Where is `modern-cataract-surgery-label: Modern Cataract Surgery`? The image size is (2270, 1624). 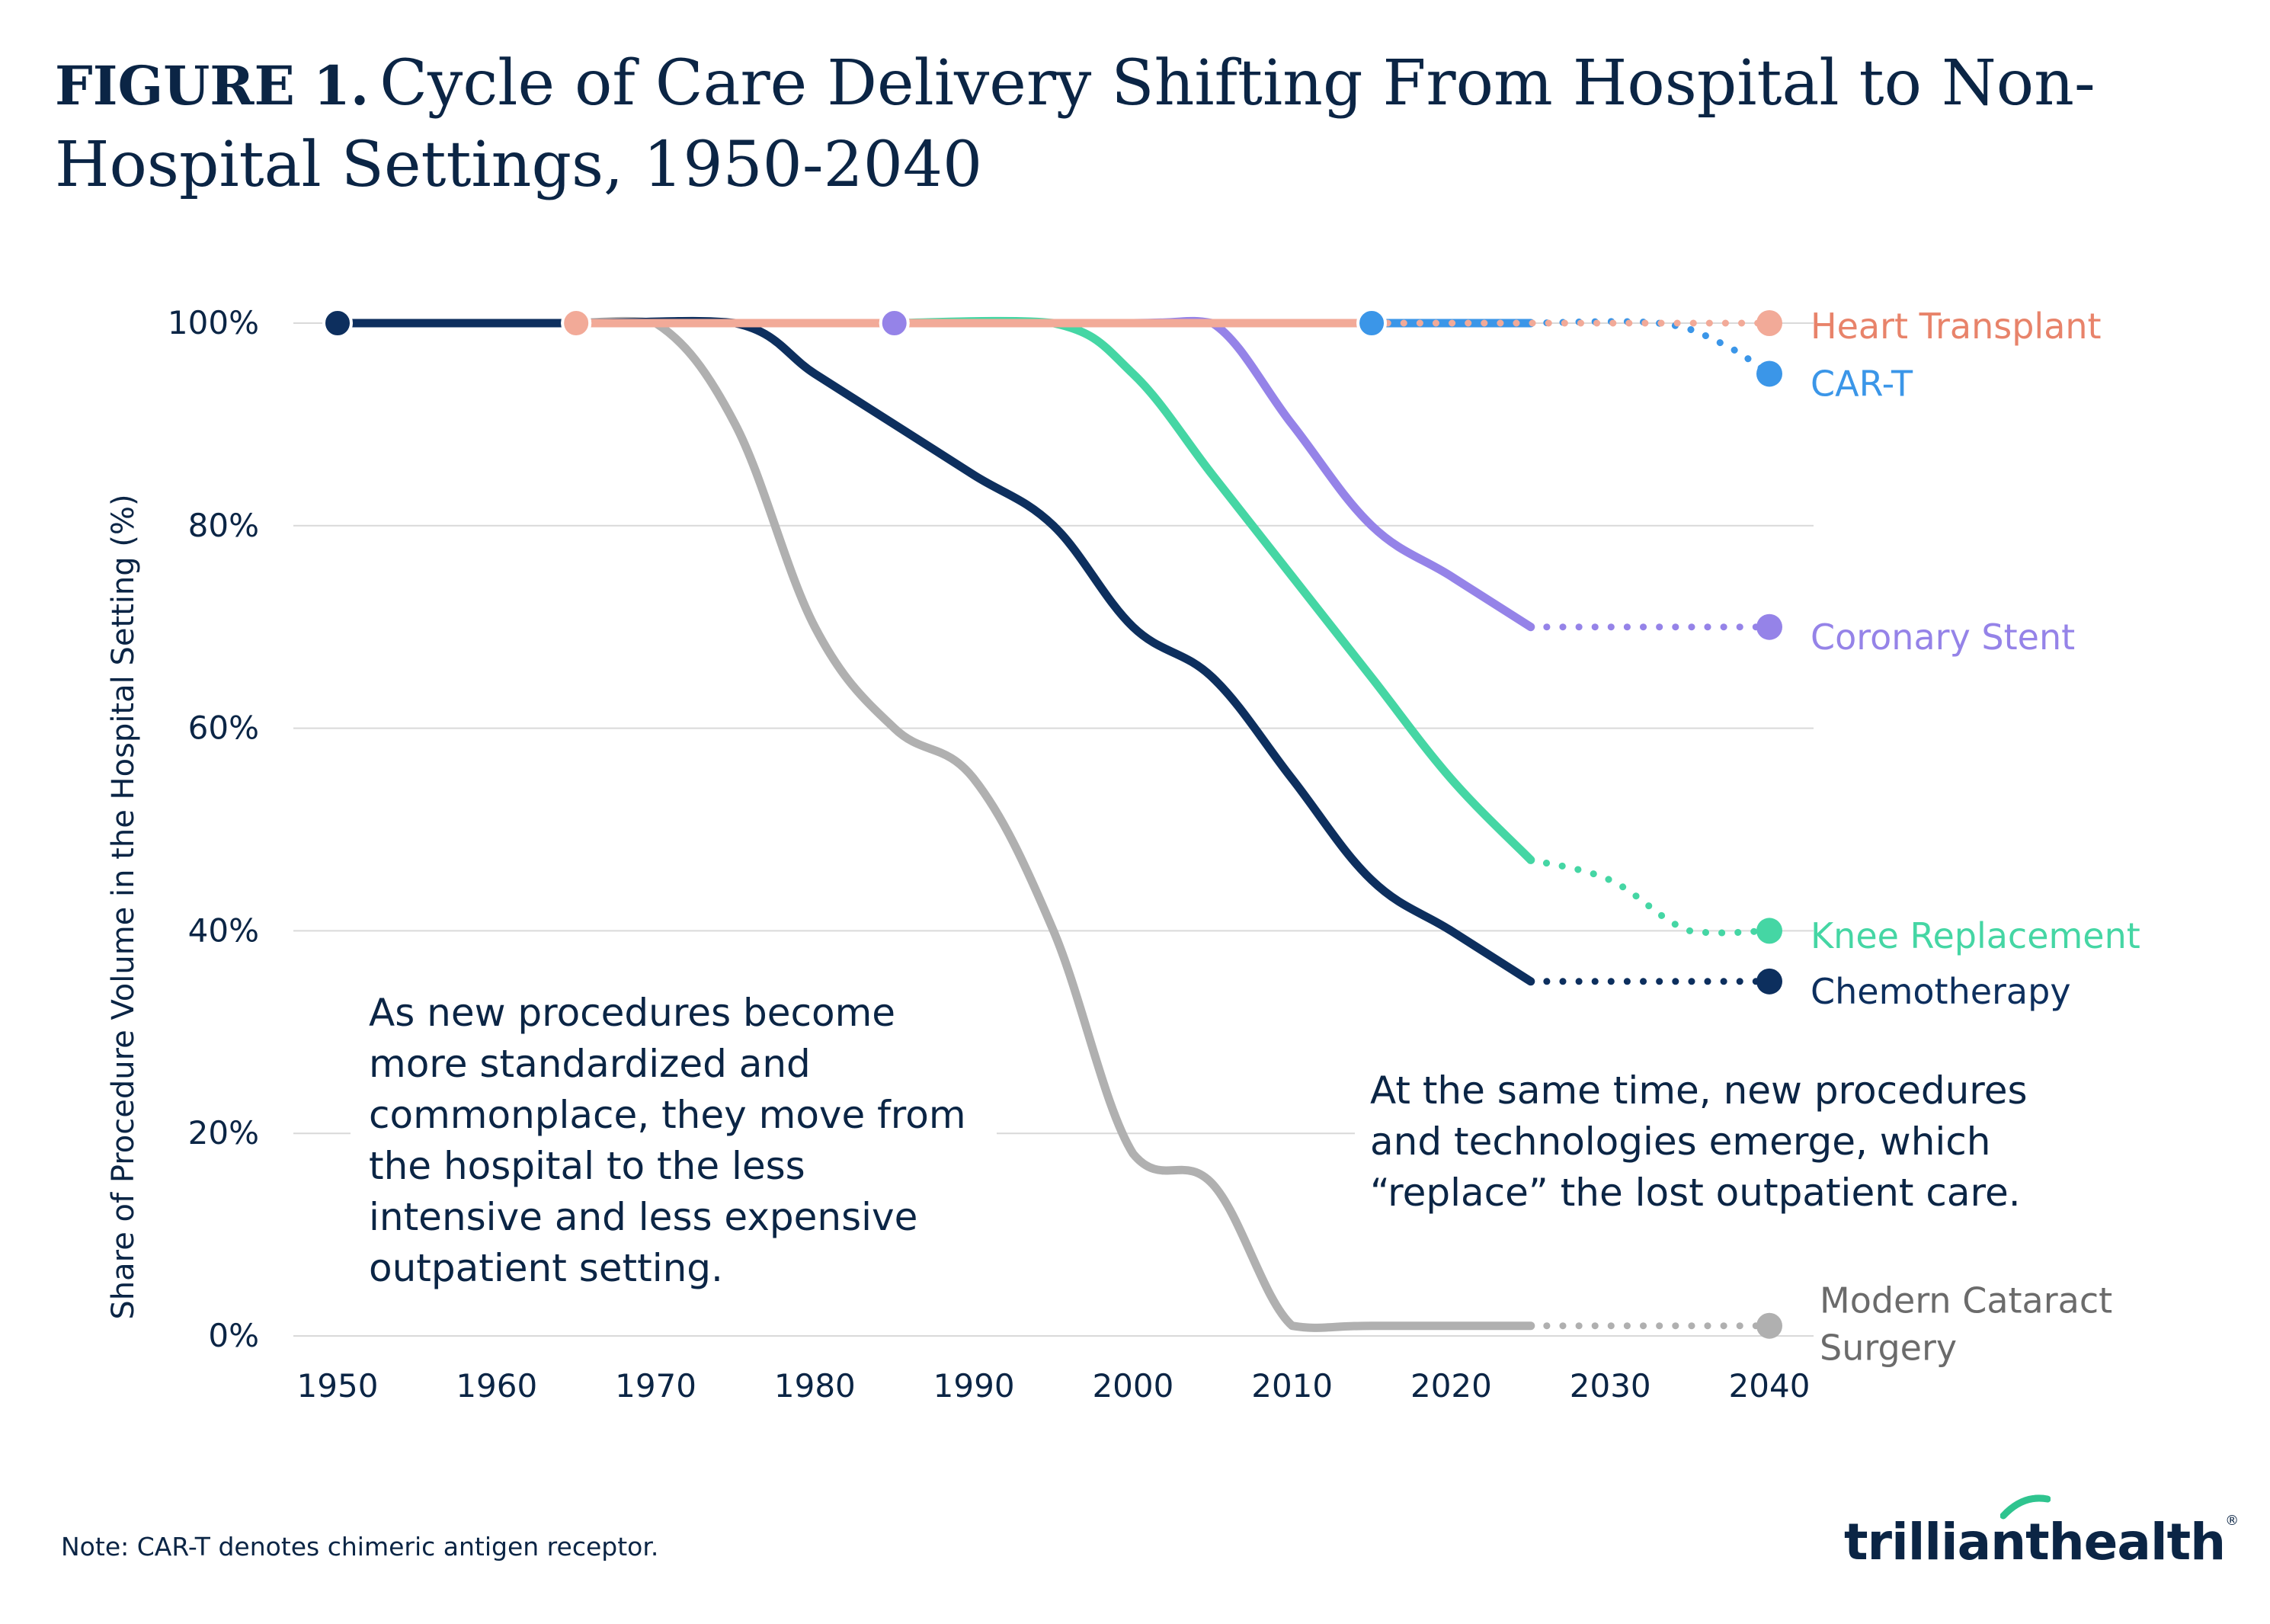 modern-cataract-surgery-label: Modern Cataract Surgery is located at coordinates (1966, 1324).